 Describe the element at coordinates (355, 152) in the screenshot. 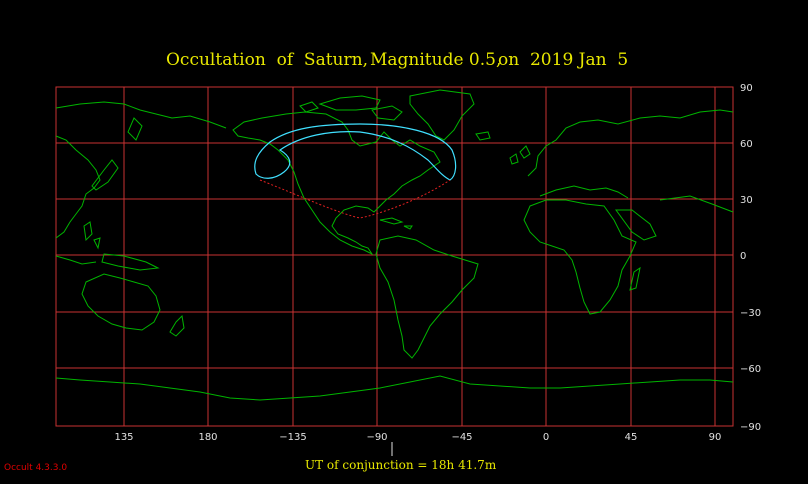

I see `visibility-curve` at that location.